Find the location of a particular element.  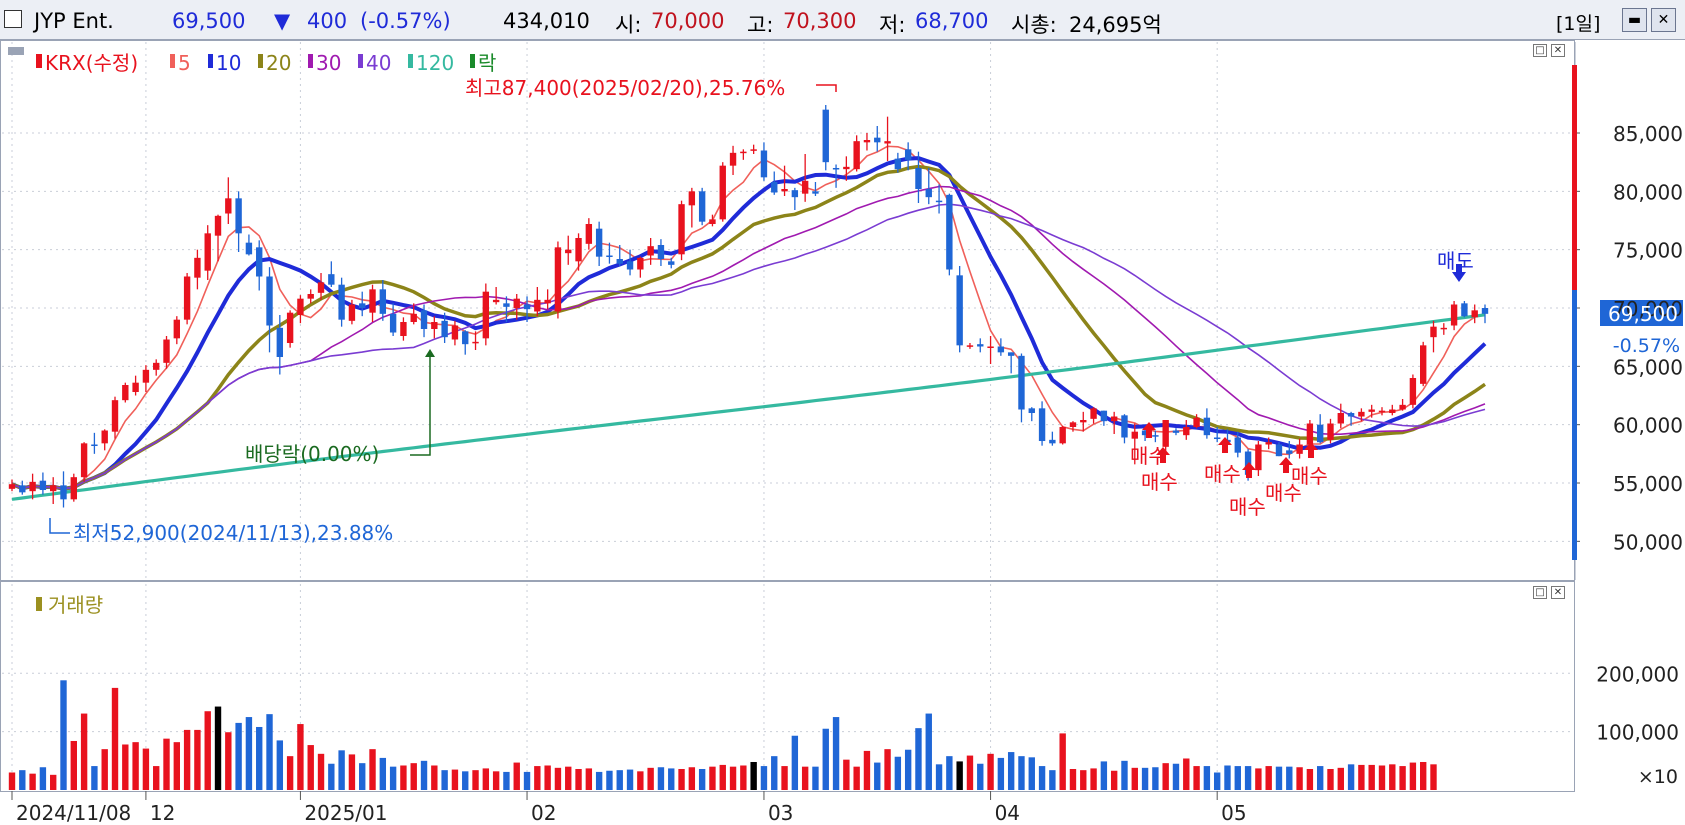

minimize-icon: ▬ is located at coordinates (1634, 20).